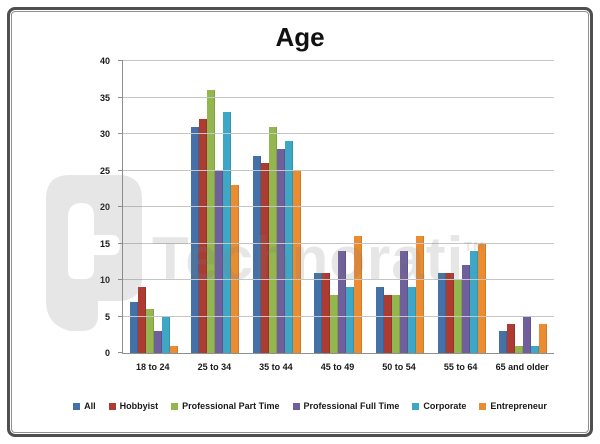  I want to click on legend-item-corporate: Corporate, so click(439, 406).